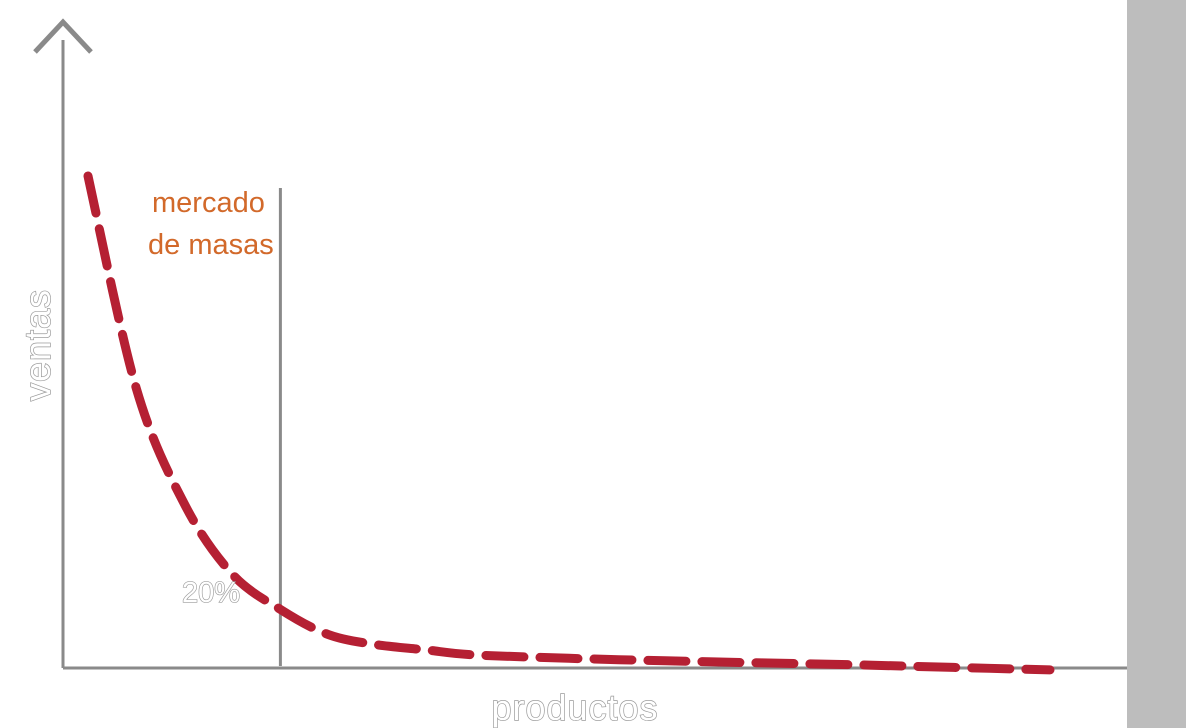 The height and width of the screenshot is (728, 1186). Describe the element at coordinates (37, 345) in the screenshot. I see `y-axis-label: ventas` at that location.